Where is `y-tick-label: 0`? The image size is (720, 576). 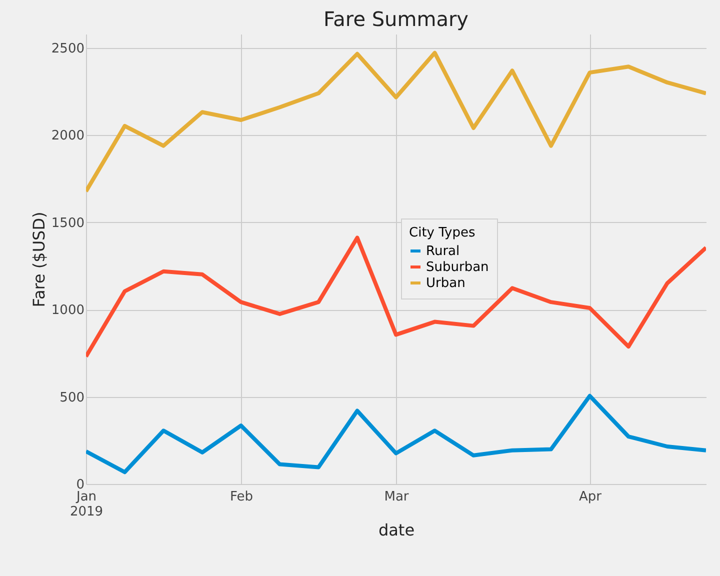 y-tick-label: 0 is located at coordinates (80, 485).